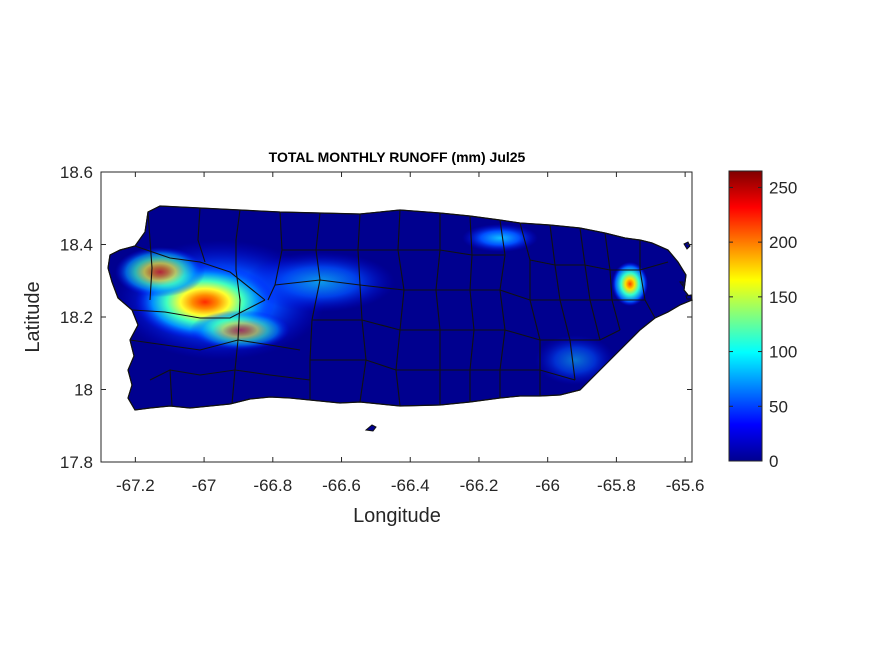 This screenshot has width=875, height=656. Describe the element at coordinates (33, 316) in the screenshot. I see `y-axis-label: Latitude` at that location.